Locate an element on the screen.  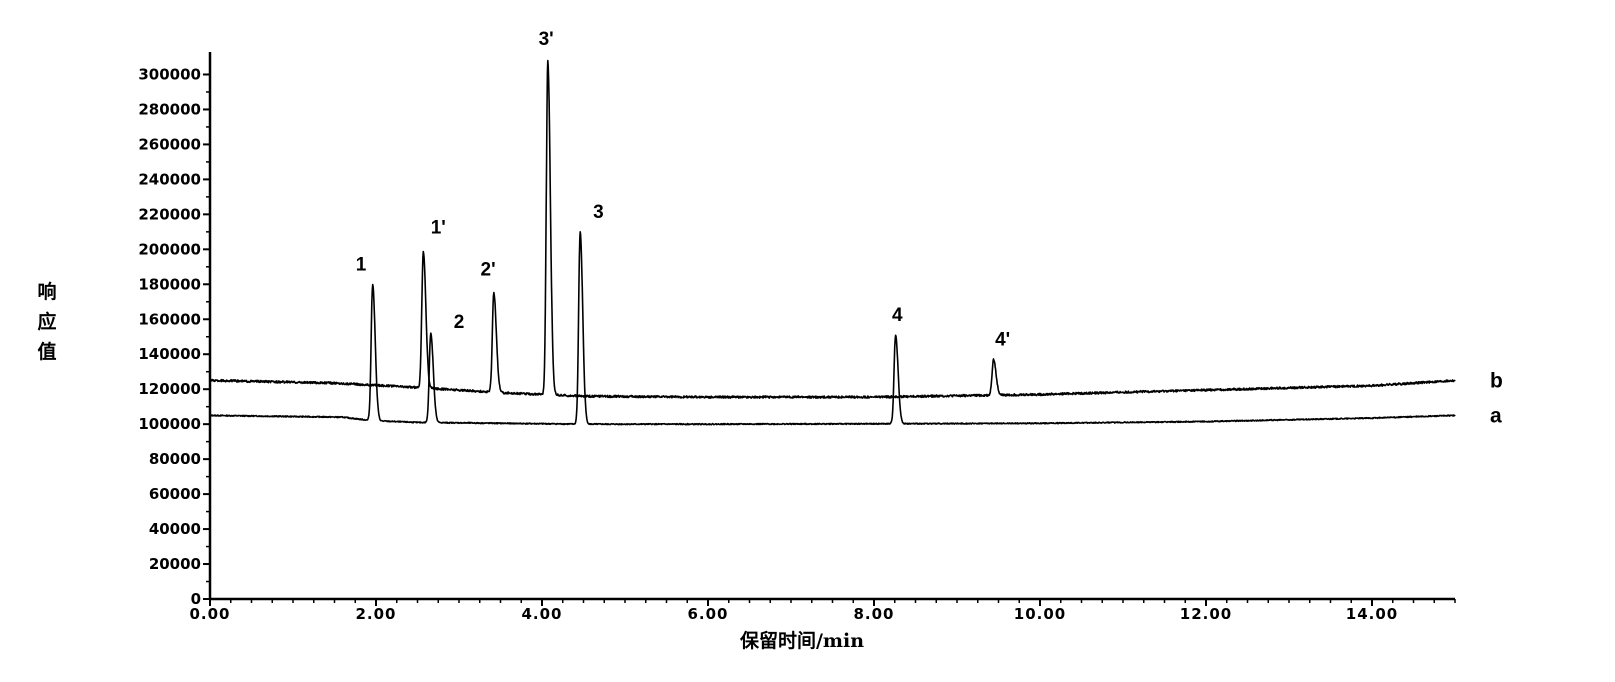
peak-label: 3' is located at coordinates (546, 39).